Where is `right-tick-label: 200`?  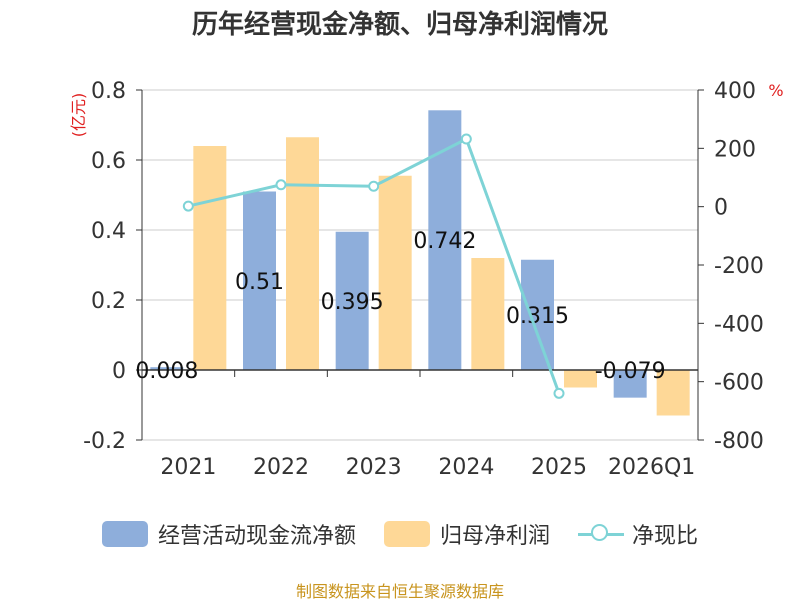 right-tick-label: 200 is located at coordinates (735, 149).